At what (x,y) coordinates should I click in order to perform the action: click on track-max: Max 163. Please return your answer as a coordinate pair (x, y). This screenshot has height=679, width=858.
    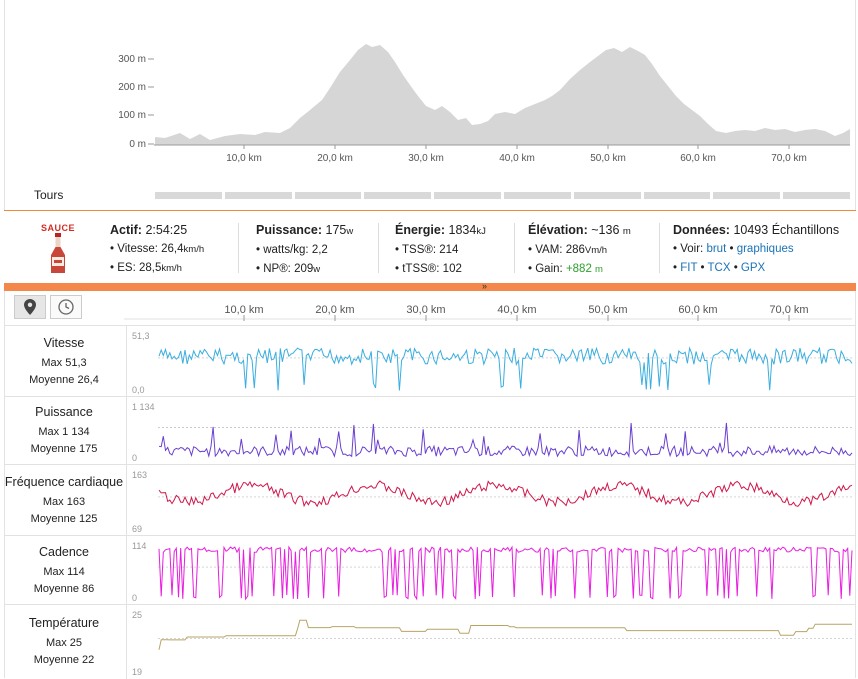
    Looking at the image, I should click on (64, 501).